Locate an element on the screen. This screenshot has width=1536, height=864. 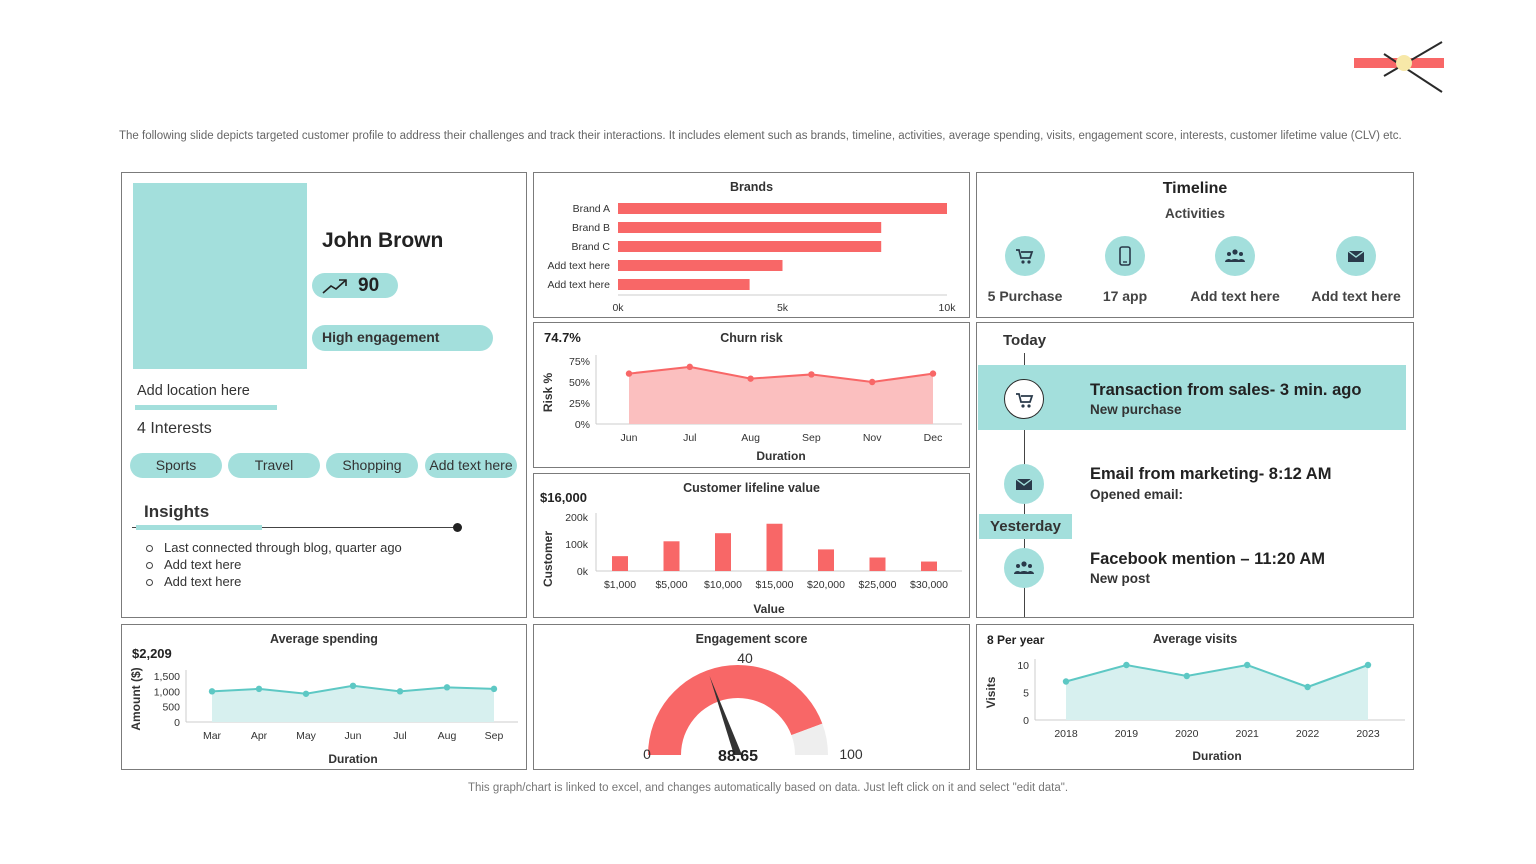
activity-purchase: 5 Purchase is located at coordinates (1025, 270).